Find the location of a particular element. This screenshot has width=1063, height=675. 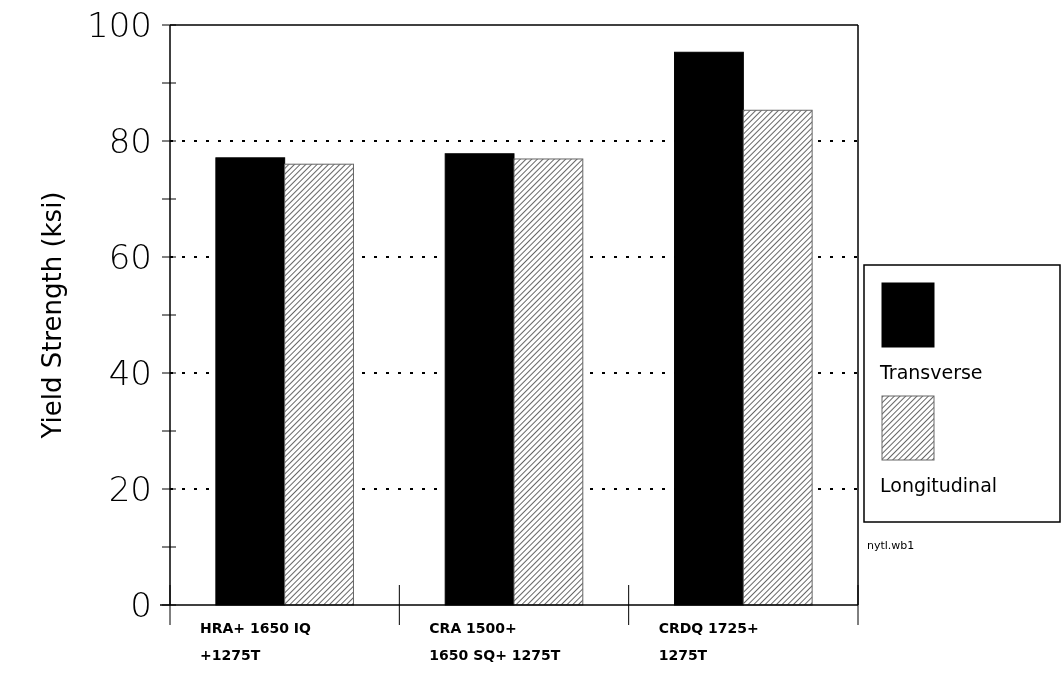

y-tick-label: 0 is located at coordinates (141, 604).